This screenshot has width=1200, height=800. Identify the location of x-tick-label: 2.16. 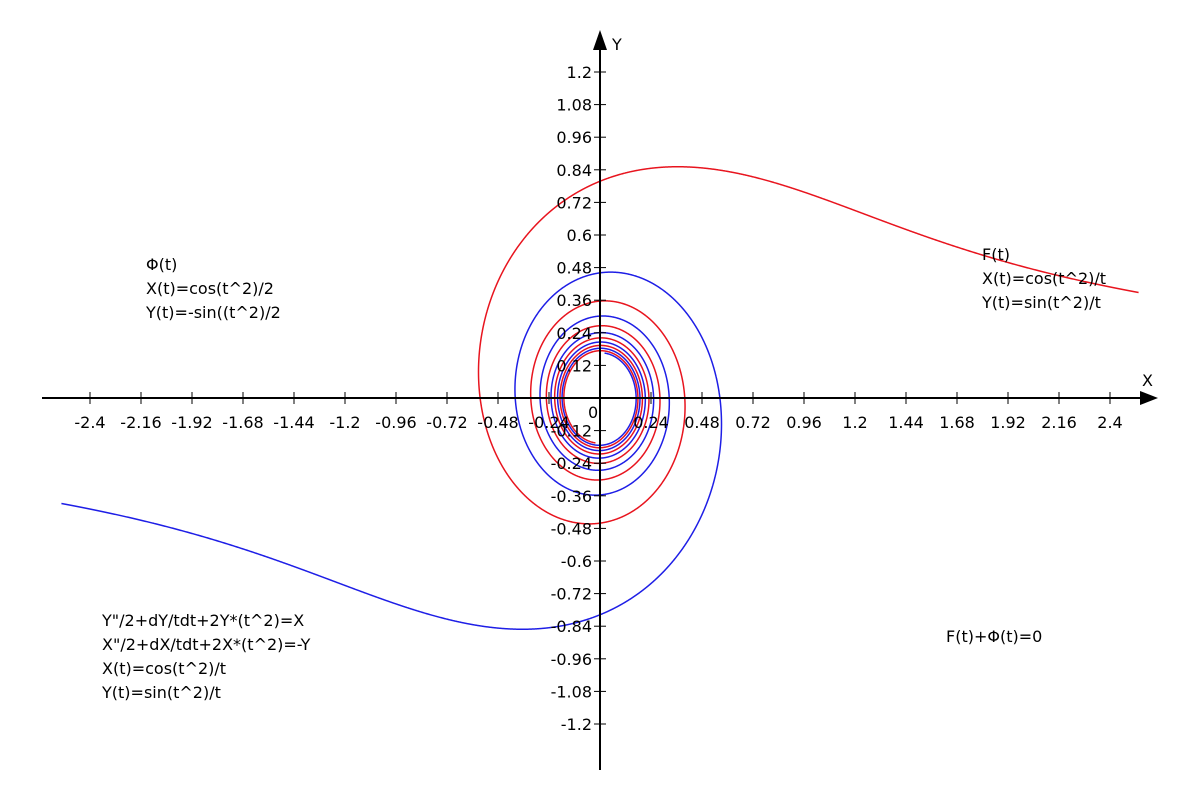
(1059, 422).